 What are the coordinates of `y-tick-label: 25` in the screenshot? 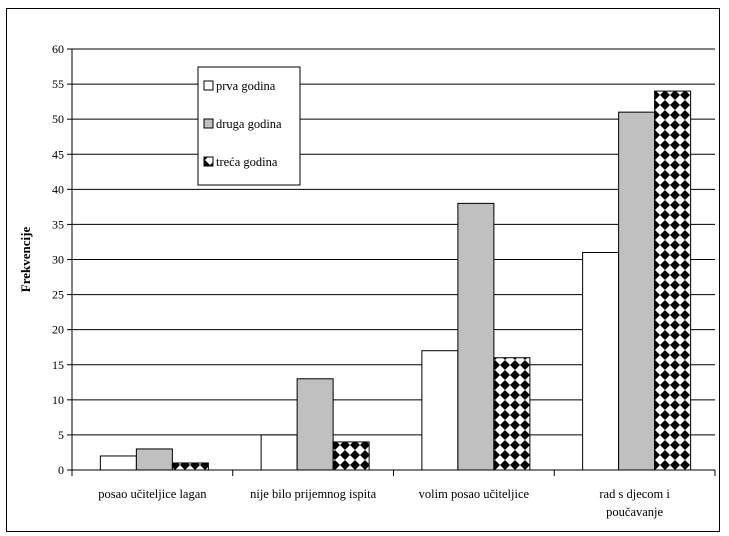 It's located at (58, 295).